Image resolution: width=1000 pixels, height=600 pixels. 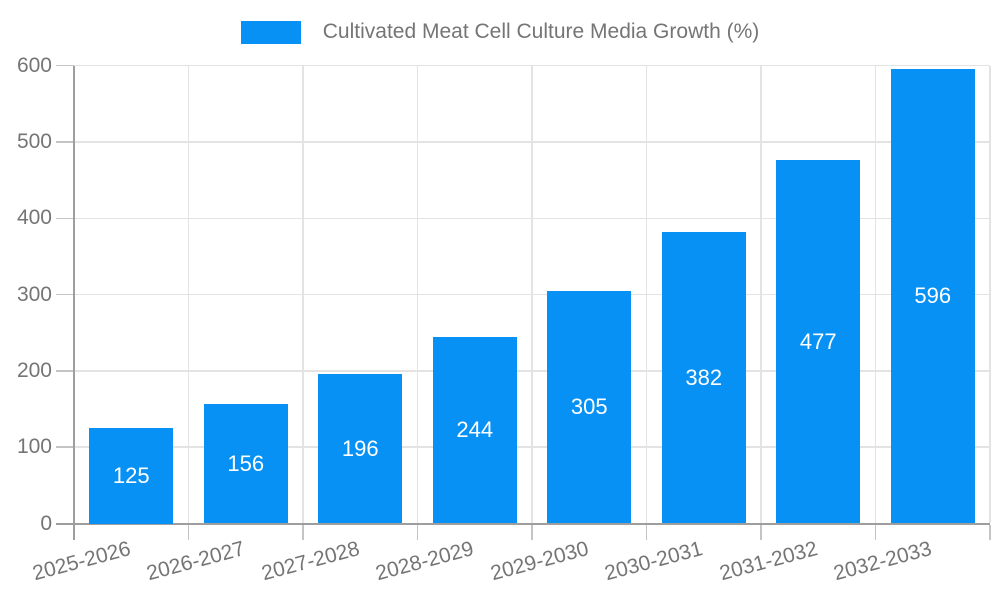 I want to click on bar-value-label: 382, so click(x=704, y=377).